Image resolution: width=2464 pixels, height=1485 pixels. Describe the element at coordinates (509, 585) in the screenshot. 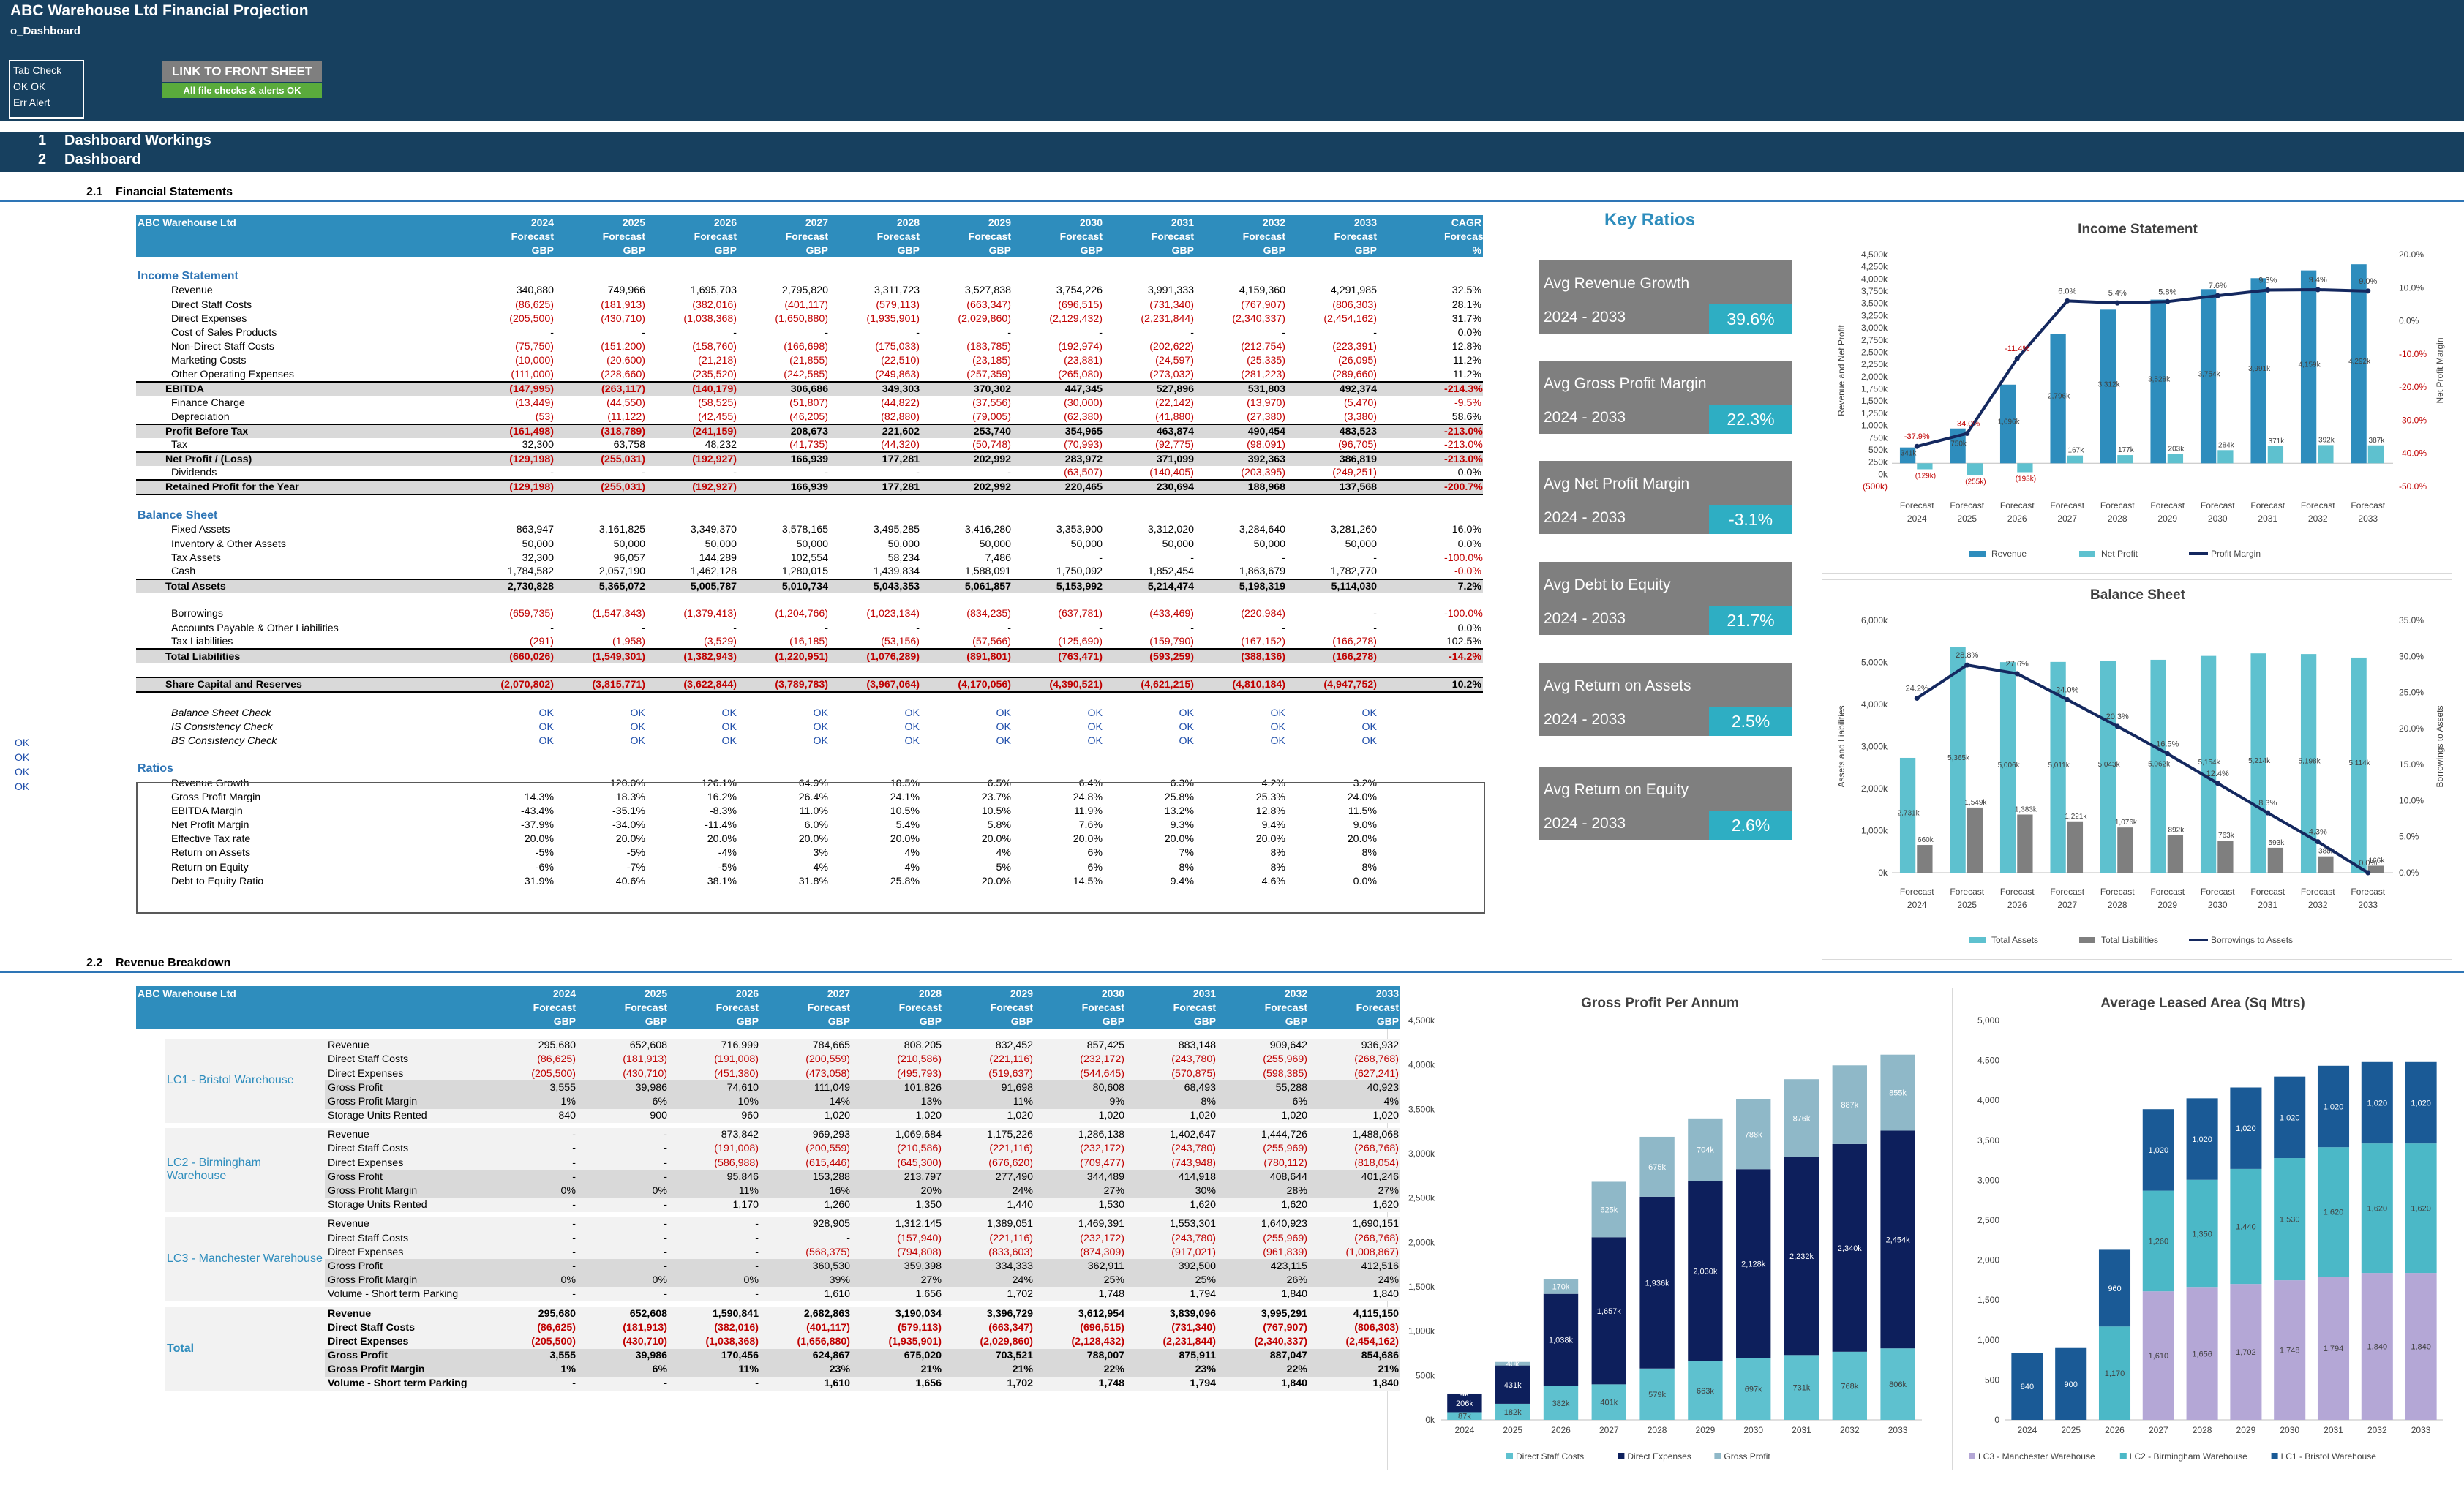

I see `cell-value: 2,730,828` at that location.